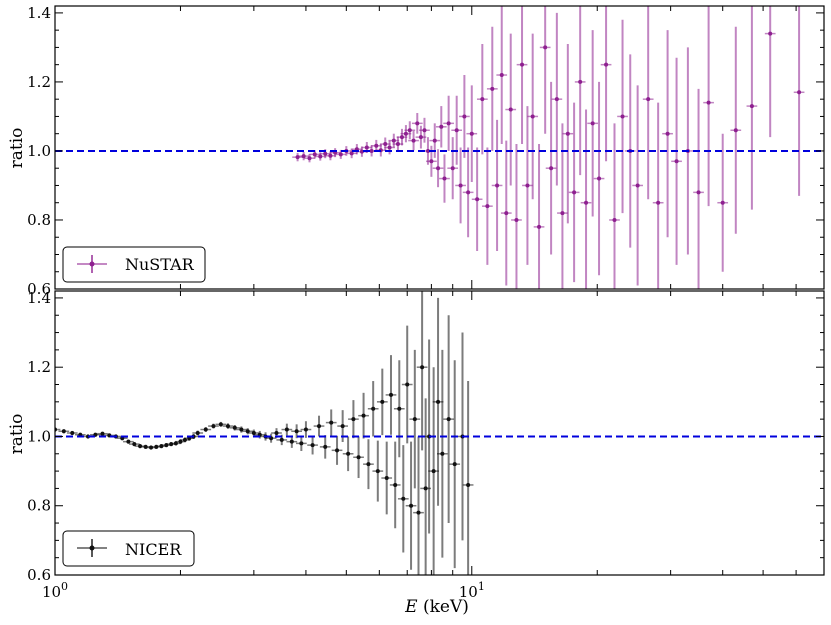 Image resolution: width=831 pixels, height=625 pixels. What do you see at coordinates (39, 298) in the screenshot?
I see `nicer-y-tick-label: 1.4` at bounding box center [39, 298].